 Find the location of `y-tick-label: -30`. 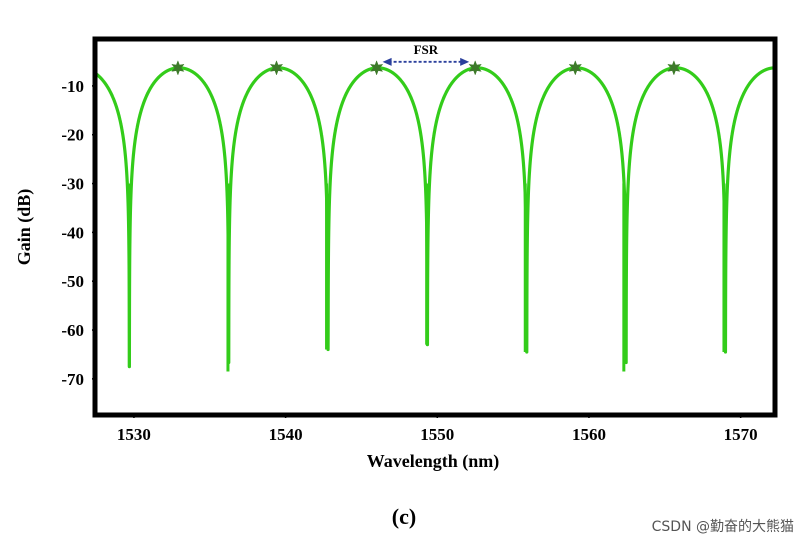

y-tick-label: -30 is located at coordinates (72, 184).